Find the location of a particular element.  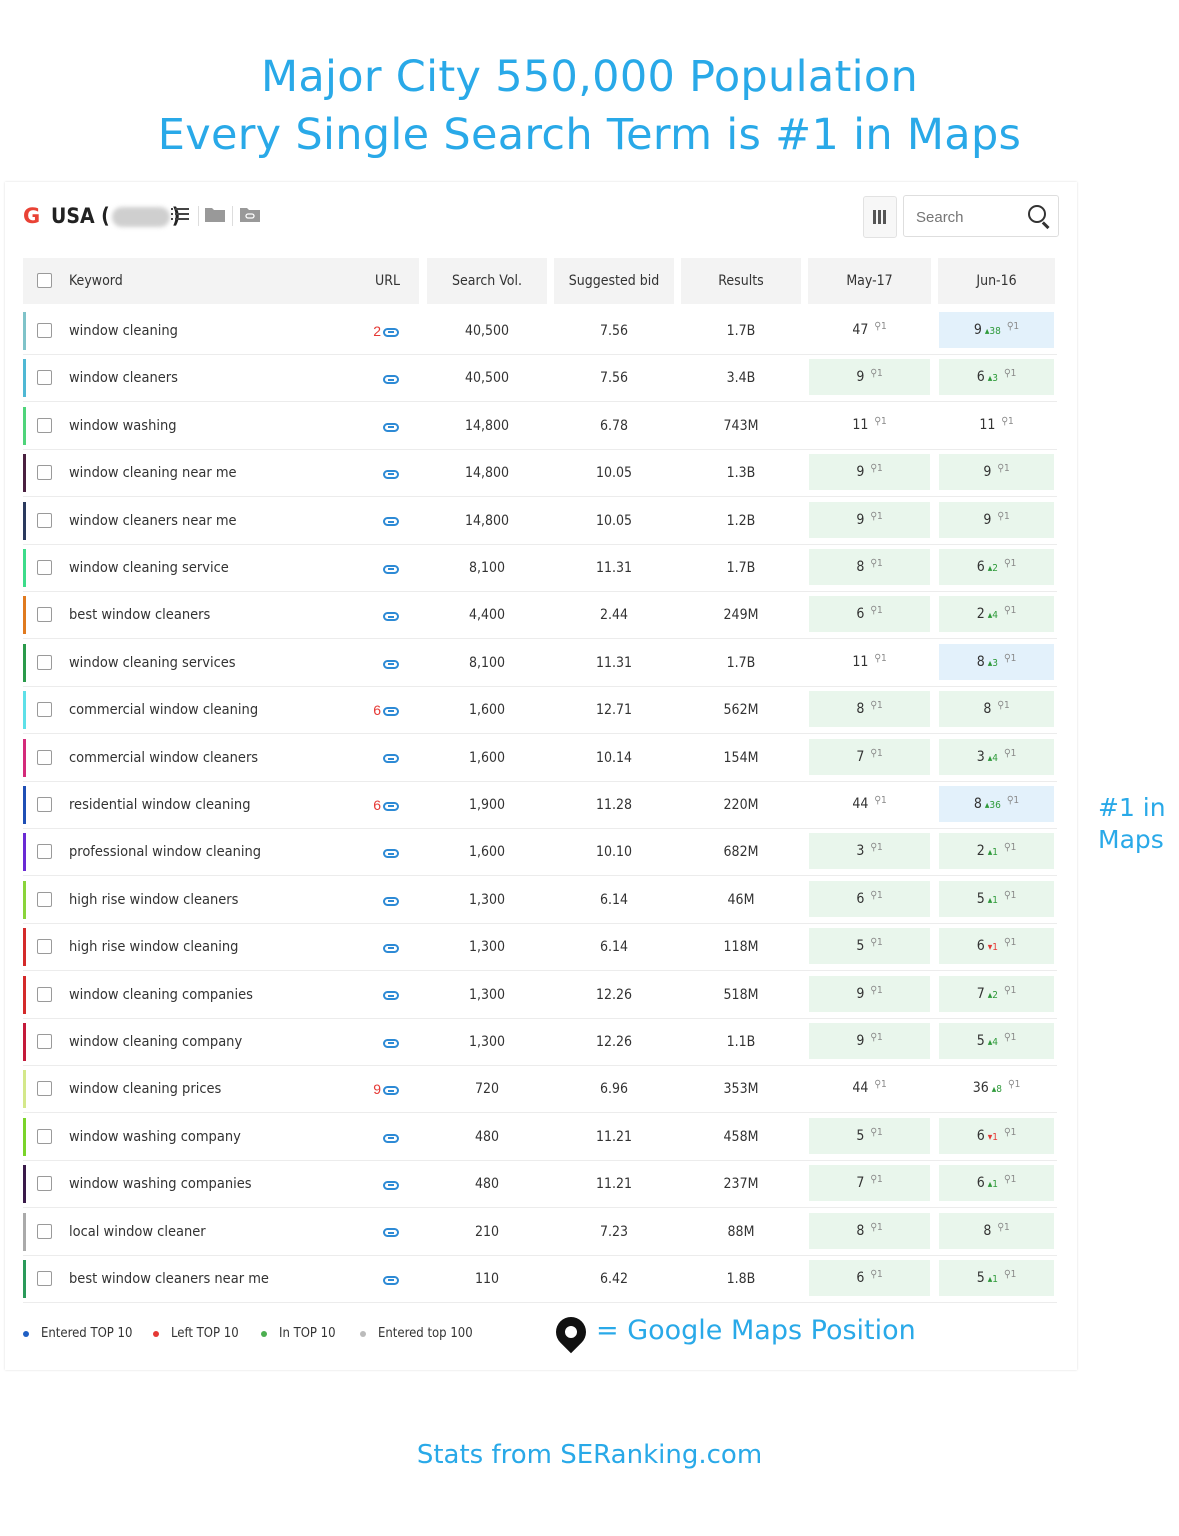

header-results: Results is located at coordinates (741, 281).